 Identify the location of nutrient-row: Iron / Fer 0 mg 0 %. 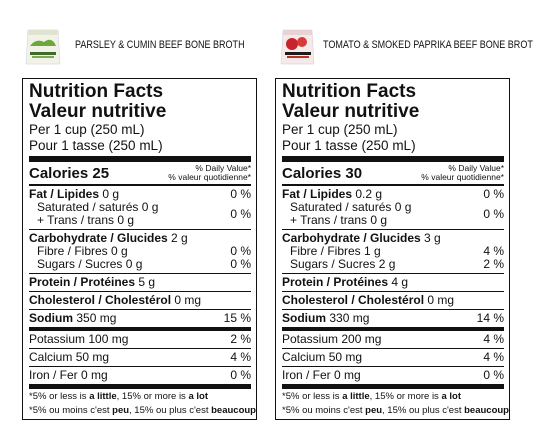
(393, 375).